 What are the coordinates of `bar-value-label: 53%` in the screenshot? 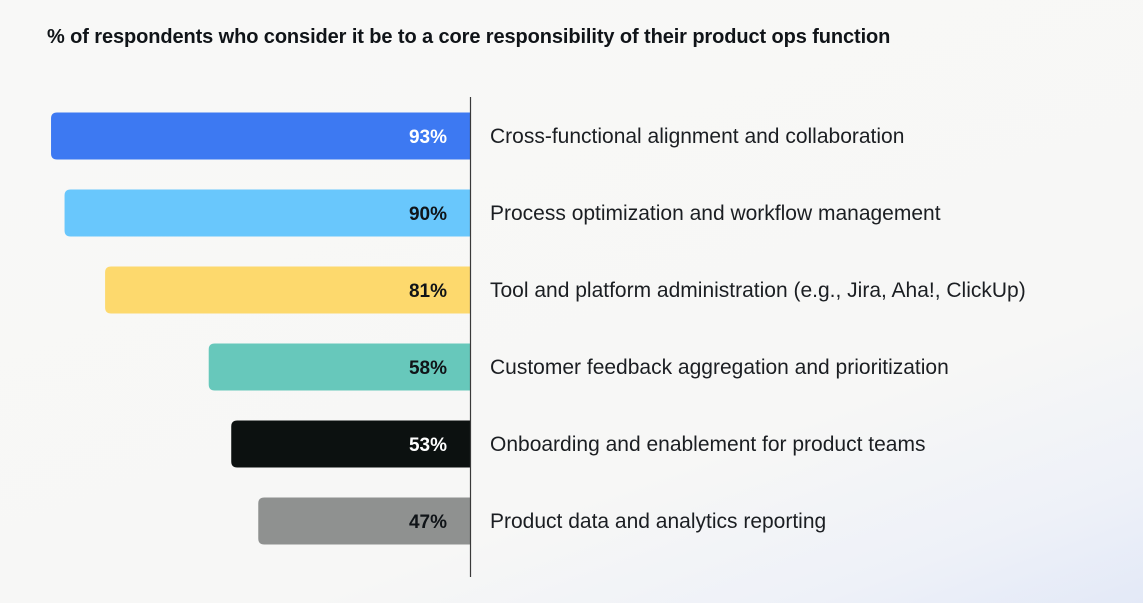 It's located at (428, 445).